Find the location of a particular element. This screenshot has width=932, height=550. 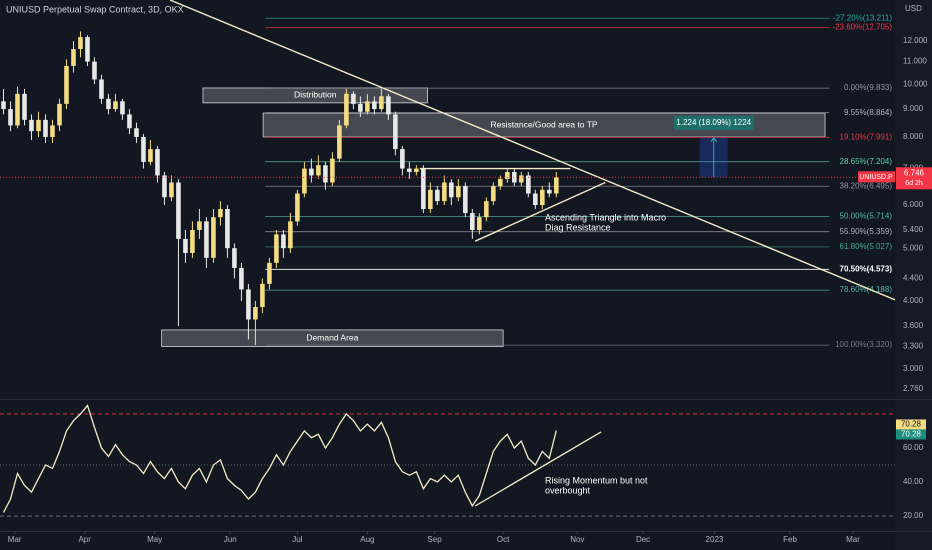

indicator-tick-label: 20.00 is located at coordinates (913, 515).